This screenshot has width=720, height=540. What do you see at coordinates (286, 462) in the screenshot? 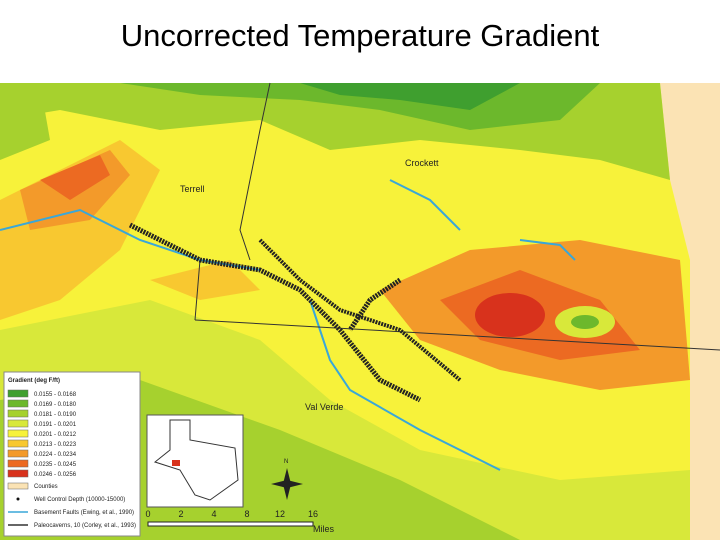
I see `north-label: N` at bounding box center [286, 462].